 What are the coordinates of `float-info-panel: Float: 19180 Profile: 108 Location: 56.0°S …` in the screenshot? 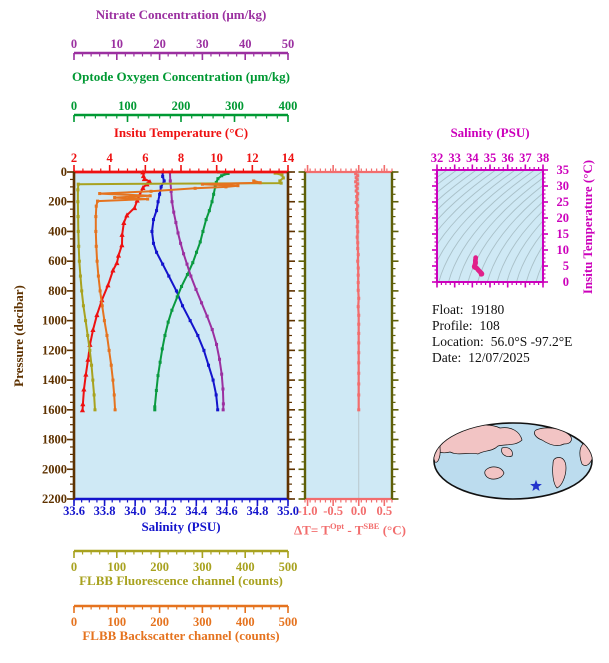 It's located at (502, 334).